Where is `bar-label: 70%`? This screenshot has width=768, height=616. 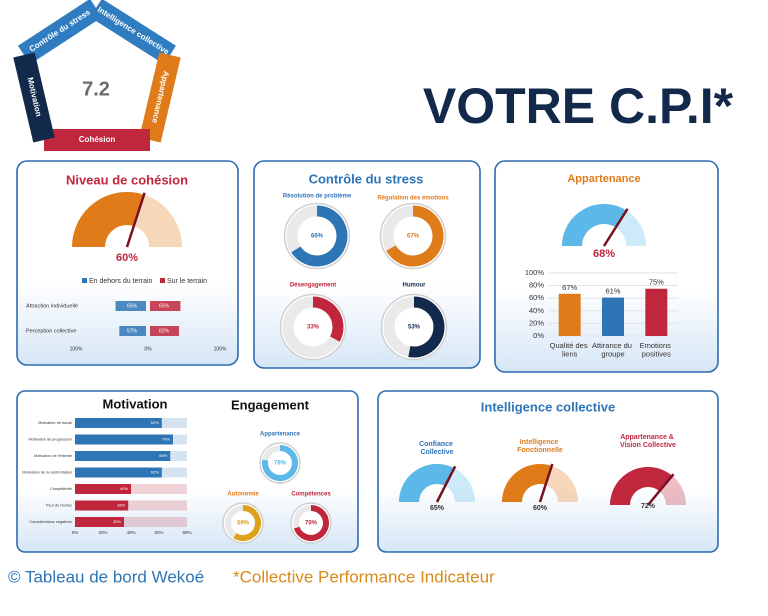
bar-label: 70% is located at coordinates (166, 439).